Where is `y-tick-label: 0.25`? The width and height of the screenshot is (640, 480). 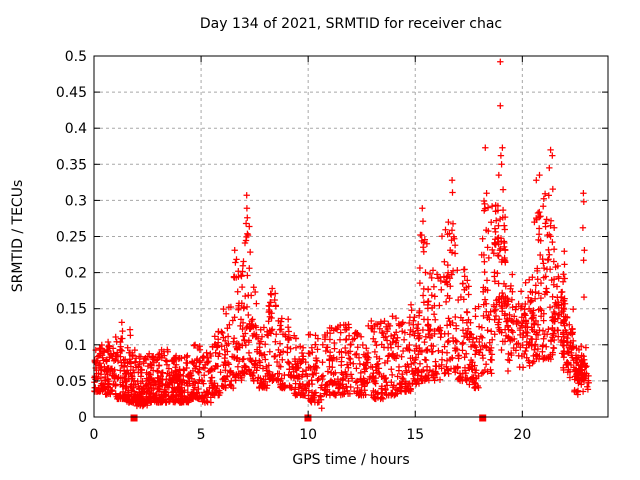
y-tick-label: 0.25 is located at coordinates (71, 238).